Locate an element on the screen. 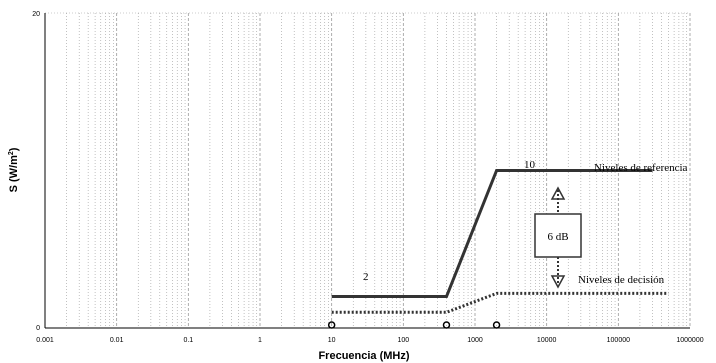 The image size is (716, 363). x-tick-label-1: 1 is located at coordinates (260, 340).